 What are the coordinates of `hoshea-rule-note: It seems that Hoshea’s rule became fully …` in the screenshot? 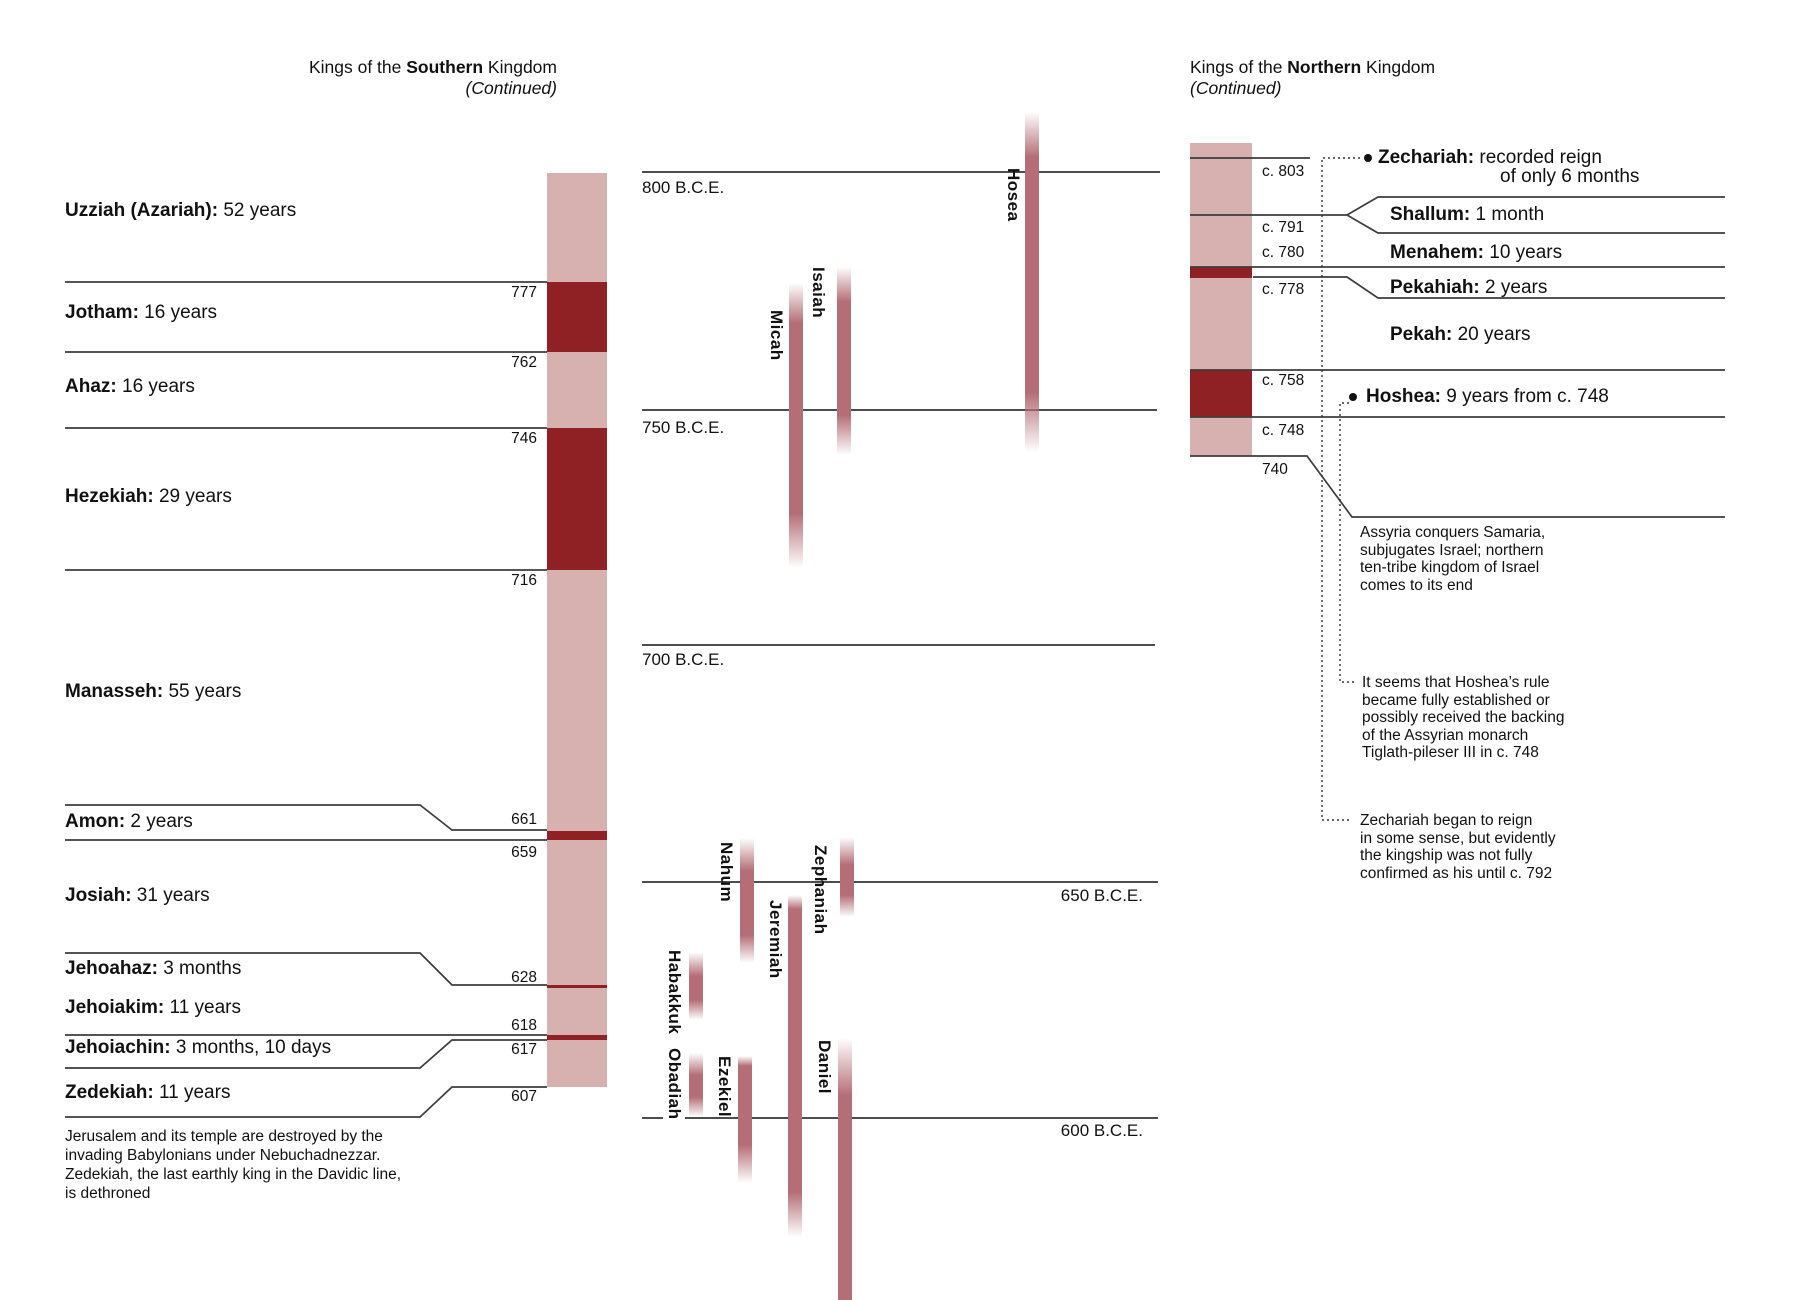 It's located at (1463, 718).